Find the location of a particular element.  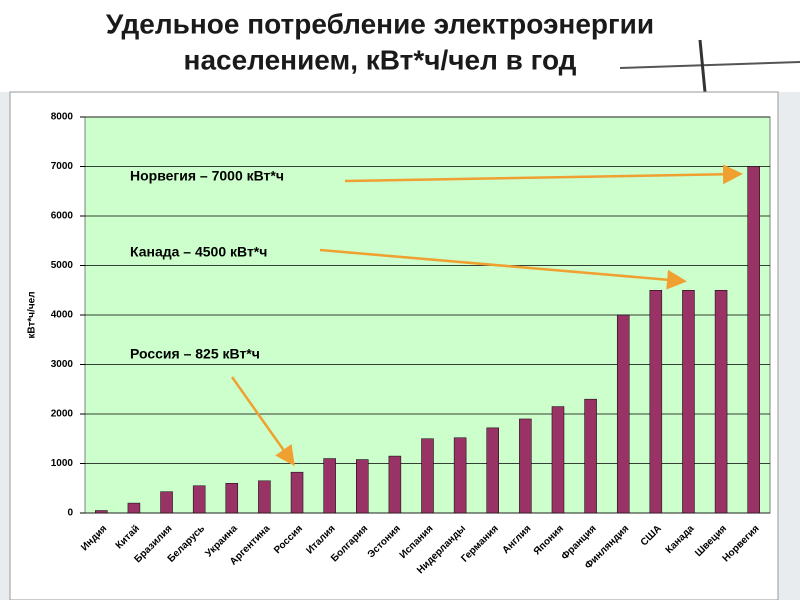

y-axis-label: кВт*ч/чел is located at coordinates (32, 314).